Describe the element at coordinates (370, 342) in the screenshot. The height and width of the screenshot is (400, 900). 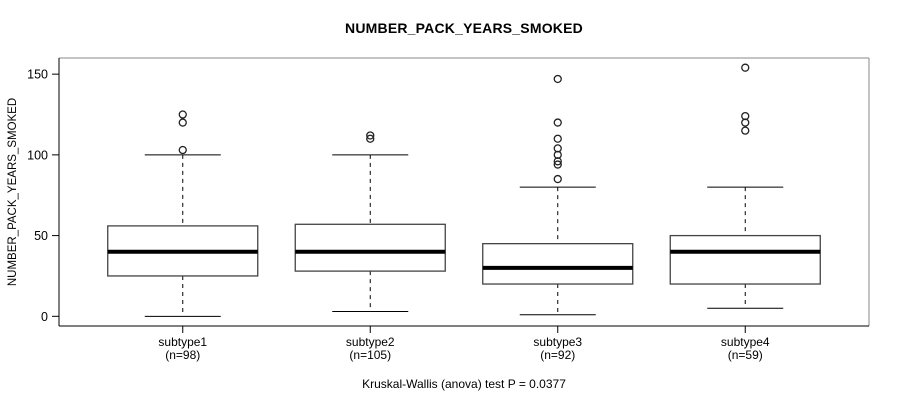
I see `group-name: subtype2` at that location.